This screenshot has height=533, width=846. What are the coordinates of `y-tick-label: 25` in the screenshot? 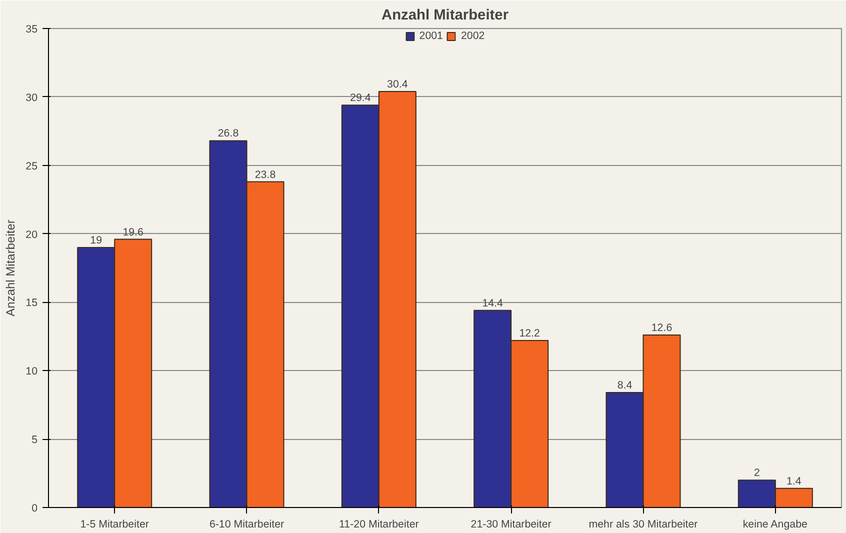 It's located at (32, 166).